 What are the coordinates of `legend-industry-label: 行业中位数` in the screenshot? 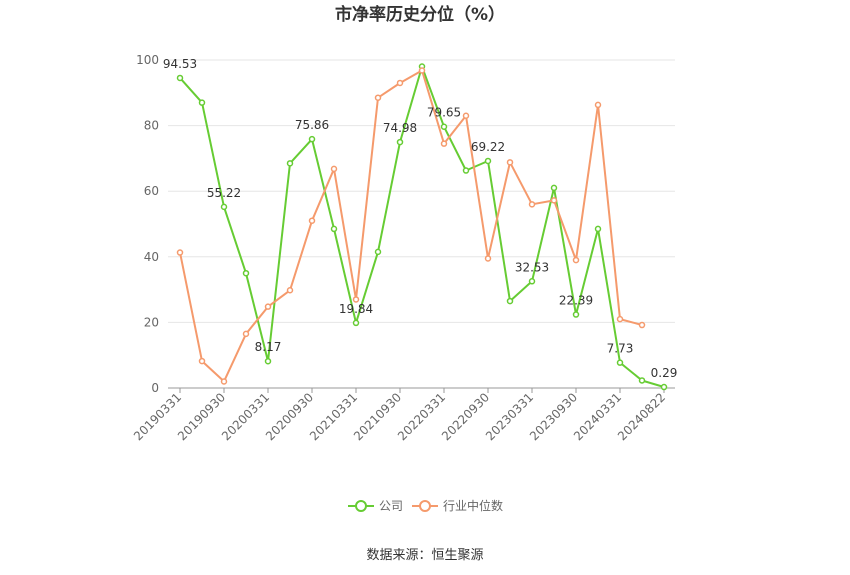 It's located at (473, 505).